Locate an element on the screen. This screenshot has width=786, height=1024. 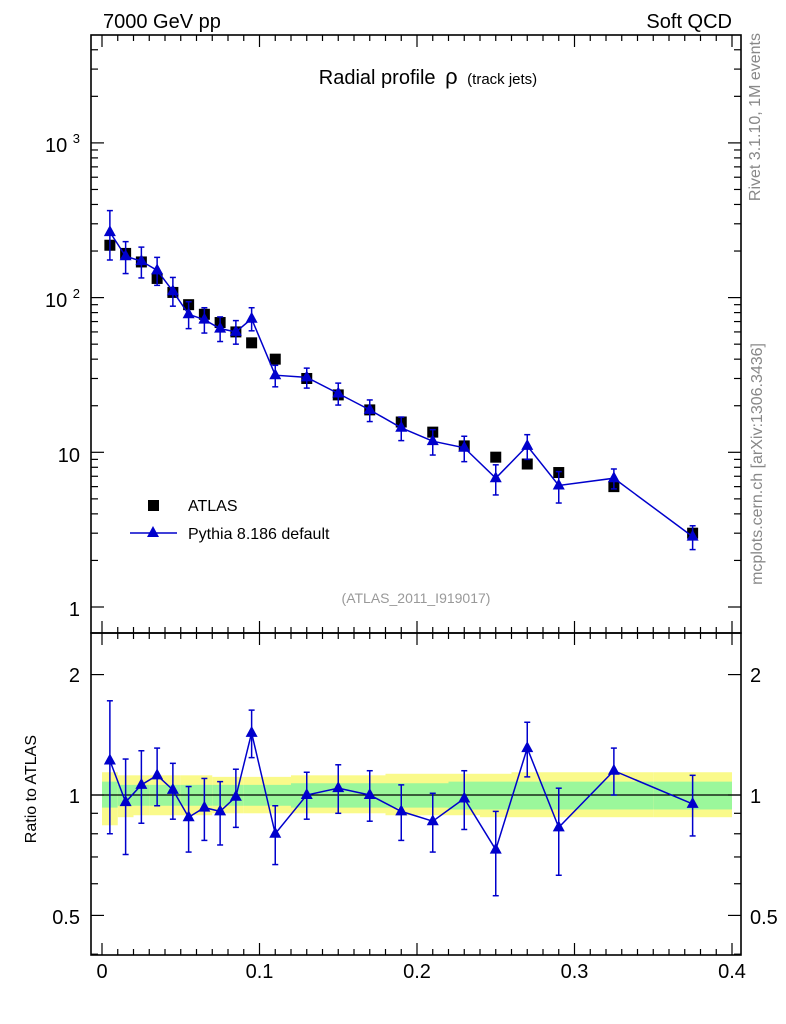
ratio-y-label-1-right: 1 is located at coordinates (755, 797).